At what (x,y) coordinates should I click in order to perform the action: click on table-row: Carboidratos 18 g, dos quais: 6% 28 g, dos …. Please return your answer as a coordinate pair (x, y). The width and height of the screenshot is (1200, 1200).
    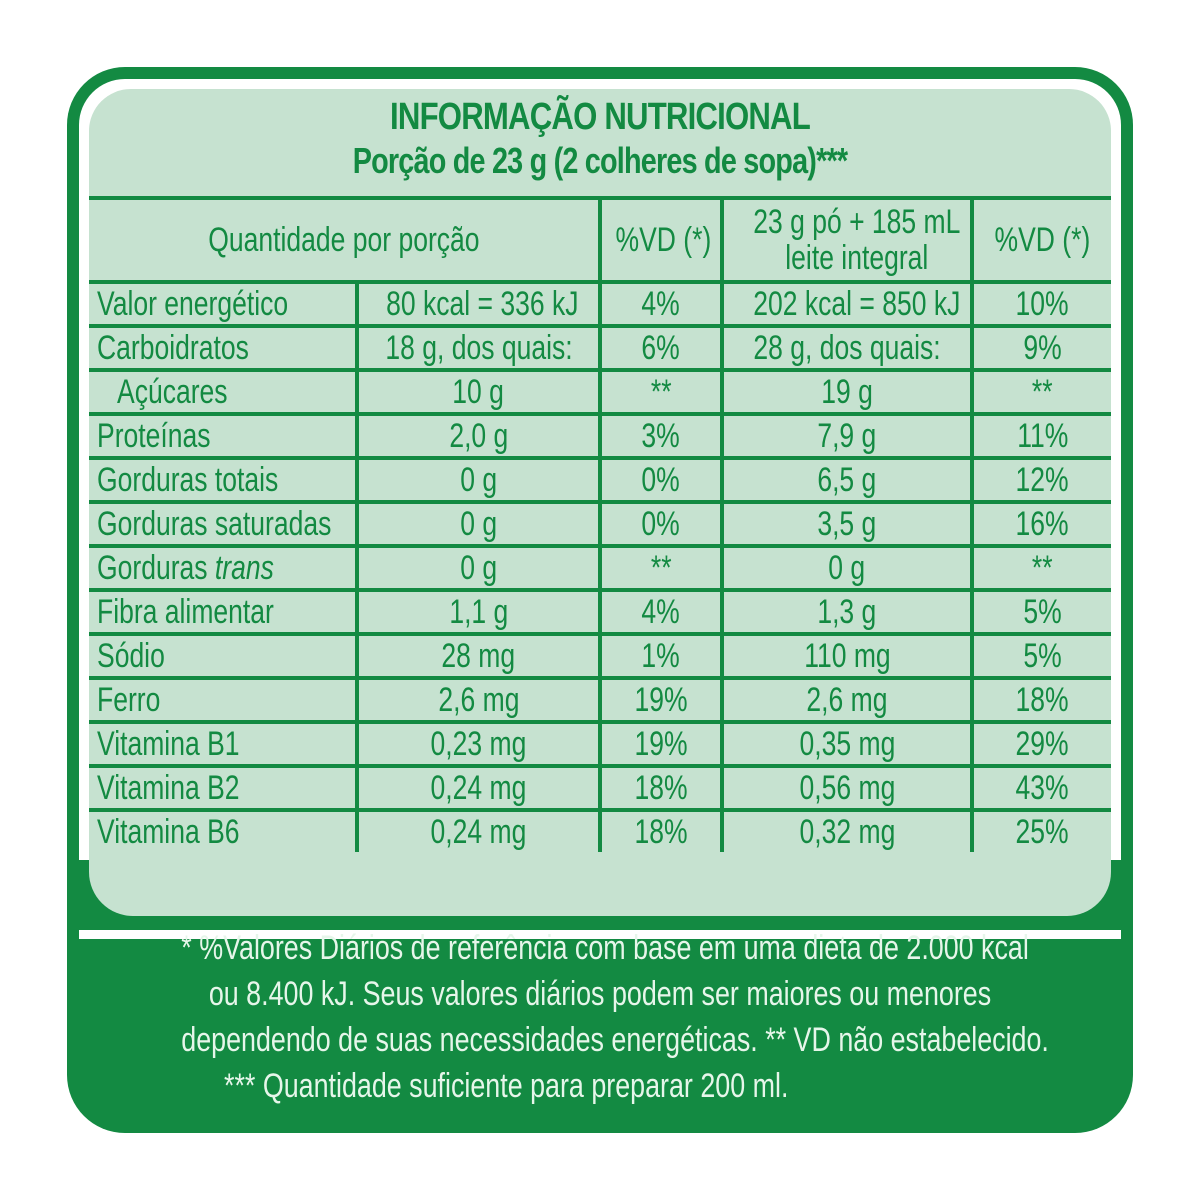
    Looking at the image, I should click on (600, 348).